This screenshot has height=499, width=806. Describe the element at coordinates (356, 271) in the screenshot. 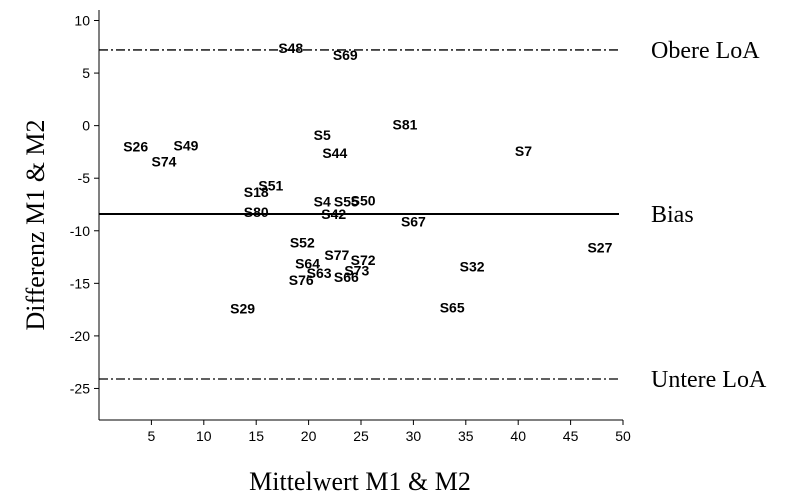

I see `data-point-label: S73` at that location.